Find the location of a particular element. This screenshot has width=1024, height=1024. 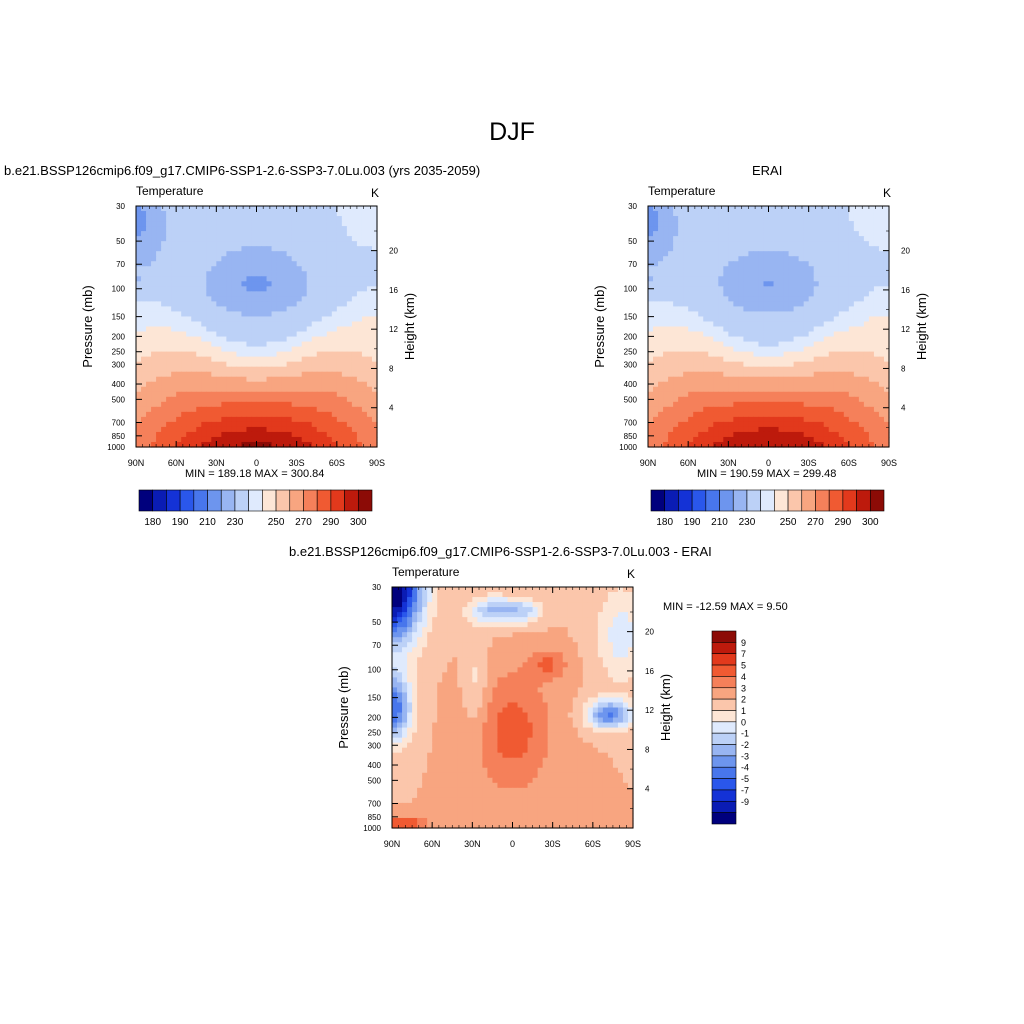

panel2-title: ERAI is located at coordinates (767, 170).